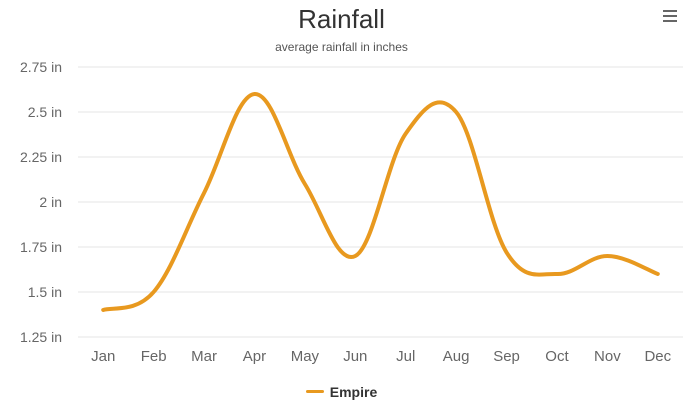 This screenshot has height=404, width=683. Describe the element at coordinates (657, 356) in the screenshot. I see `x-tick-label: Dec` at that location.